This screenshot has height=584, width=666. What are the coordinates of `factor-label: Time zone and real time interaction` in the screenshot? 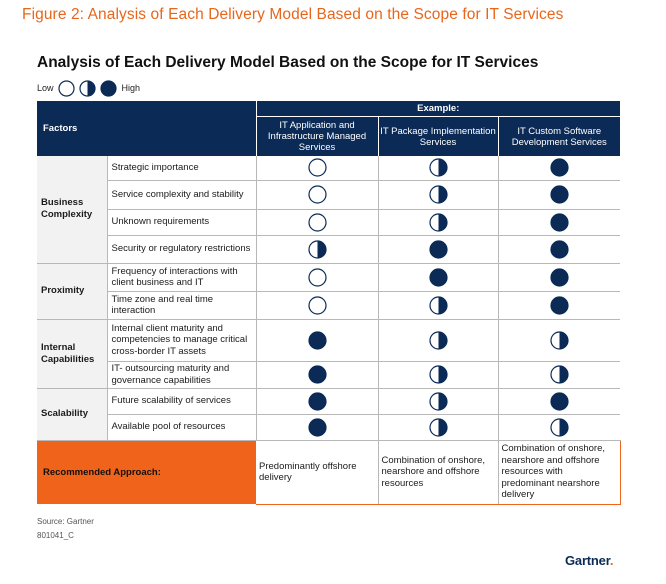 It's located at (182, 305).